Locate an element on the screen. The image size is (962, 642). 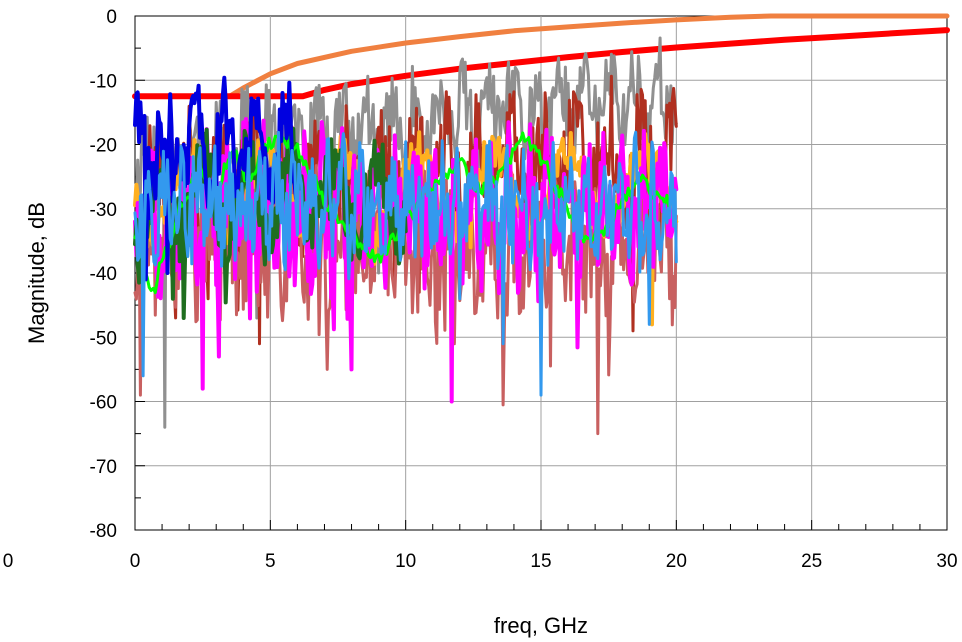
x-tick-label: 15 is located at coordinates (540, 561).